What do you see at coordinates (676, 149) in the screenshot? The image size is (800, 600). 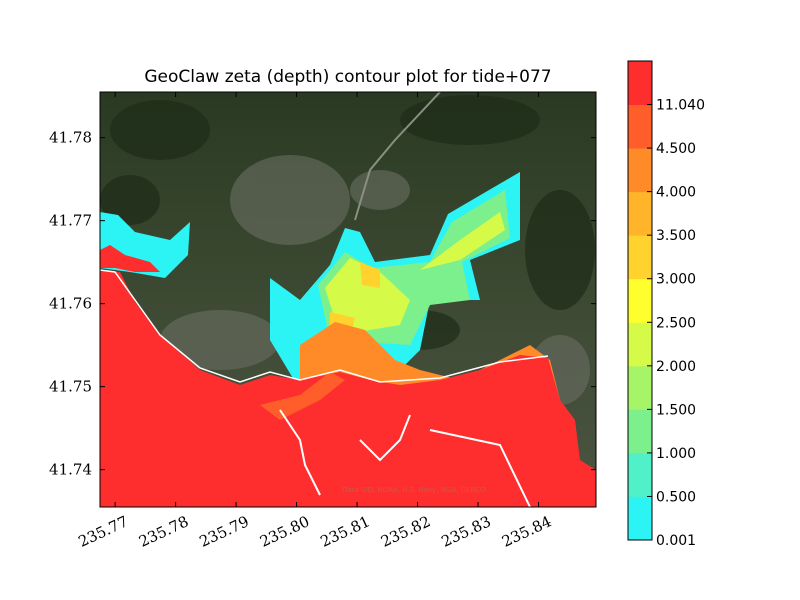 I see `colorbar-label: 4.500` at bounding box center [676, 149].